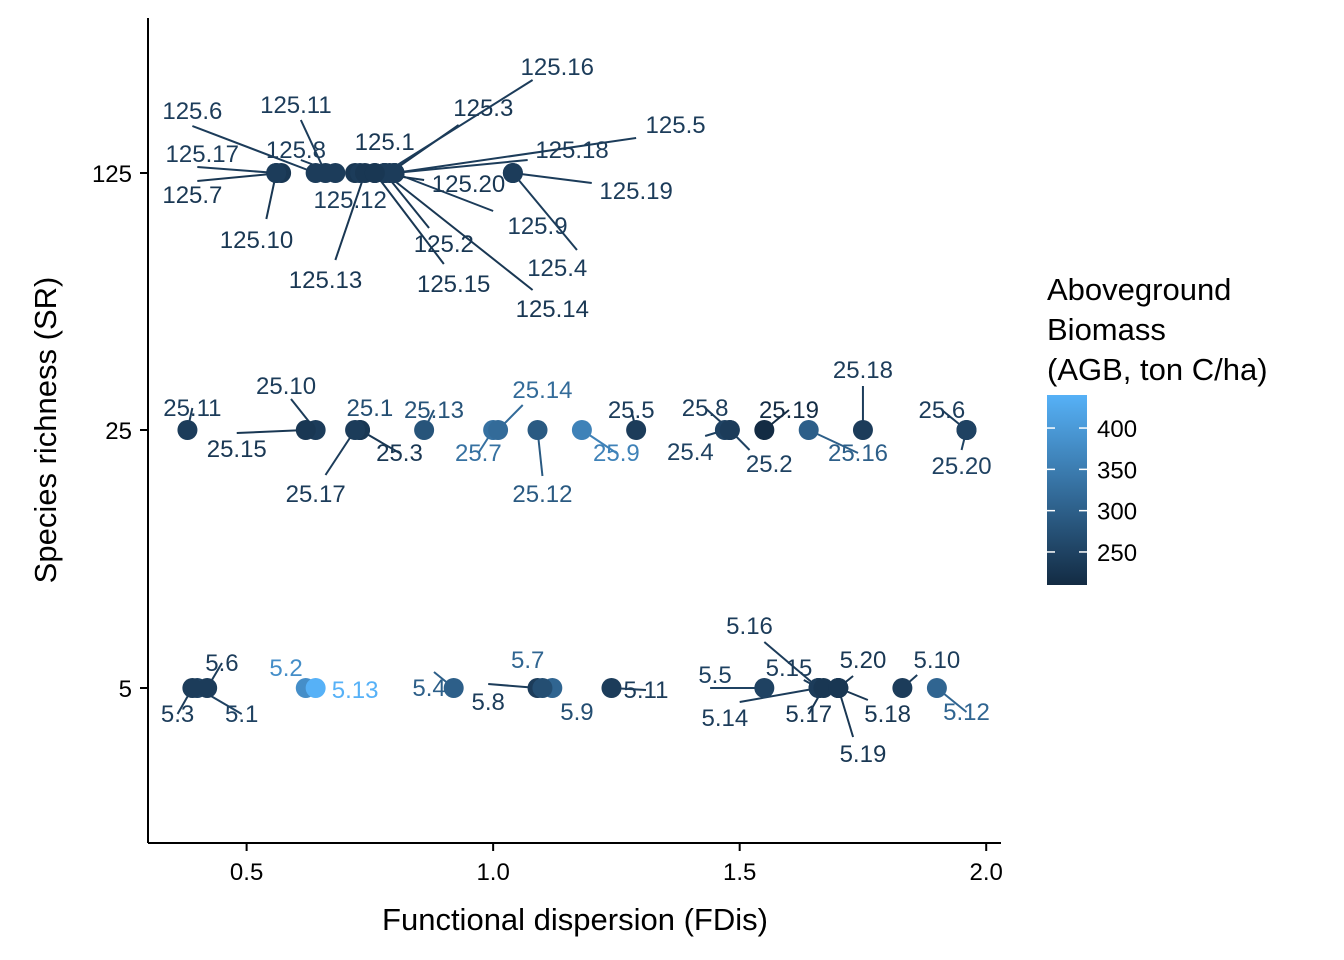  Describe the element at coordinates (483, 108) in the screenshot. I see `point-label: 125.3` at that location.